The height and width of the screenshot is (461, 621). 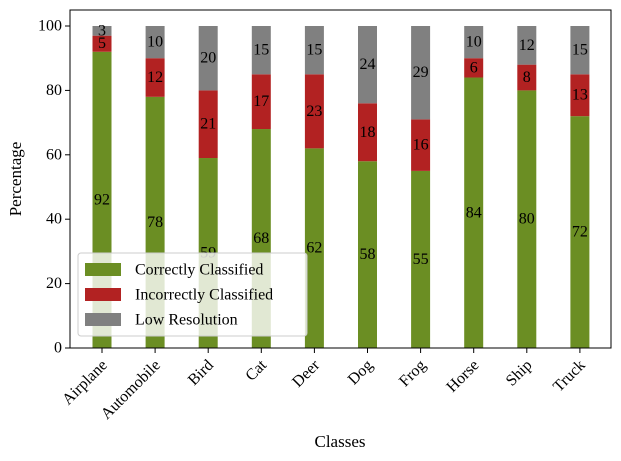 I want to click on x-tick-label: Ship, so click(x=519, y=373).